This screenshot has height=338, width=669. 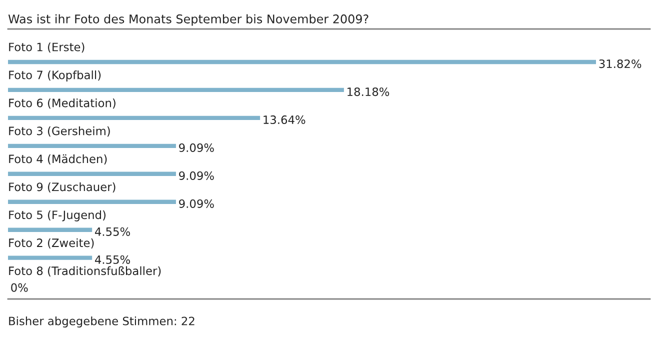 I want to click on chart-title: Was ist ihr Foto des Monats September bis November 2009?, so click(x=188, y=20).